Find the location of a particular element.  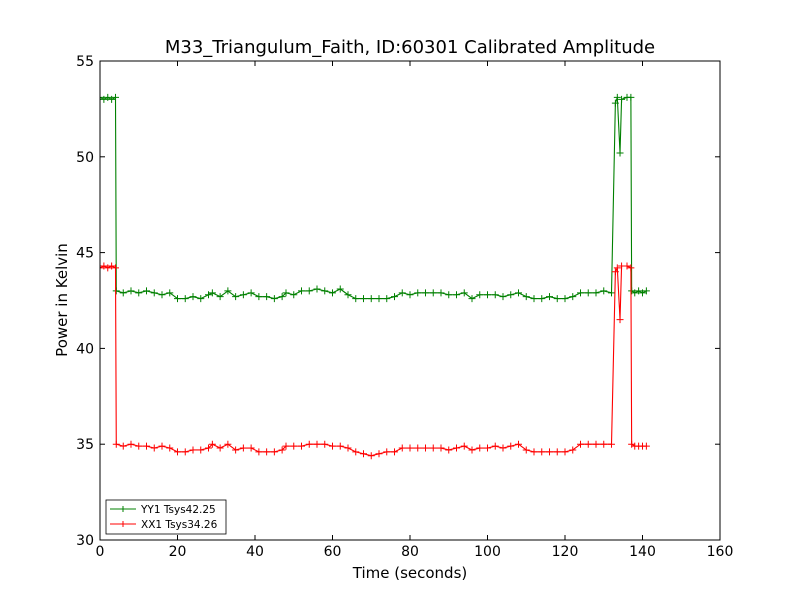

x-tick-label-0: 0 is located at coordinates (100, 552).